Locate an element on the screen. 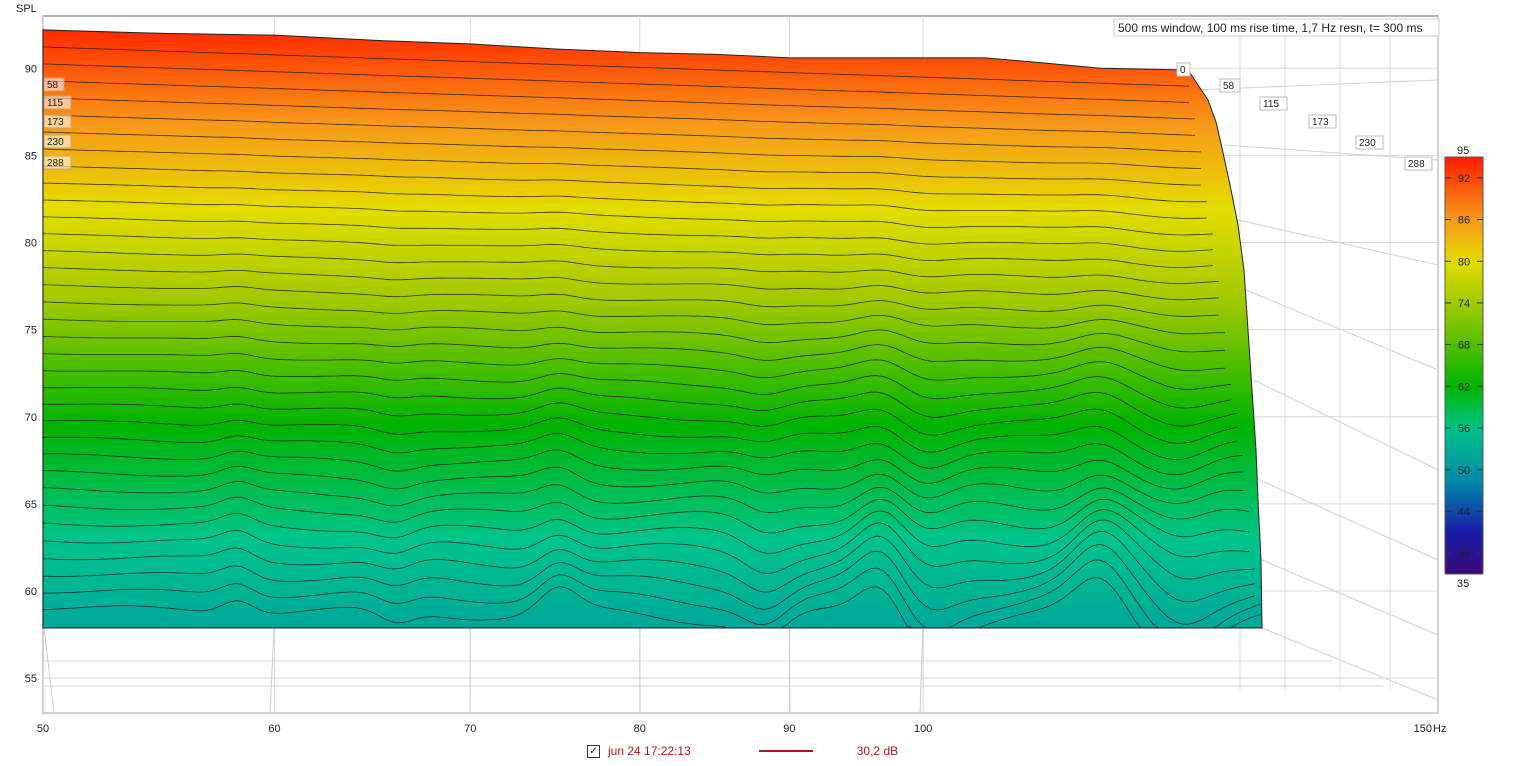 Image resolution: width=1516 pixels, height=766 pixels. measurement-checkbox: ✓ is located at coordinates (593, 751).